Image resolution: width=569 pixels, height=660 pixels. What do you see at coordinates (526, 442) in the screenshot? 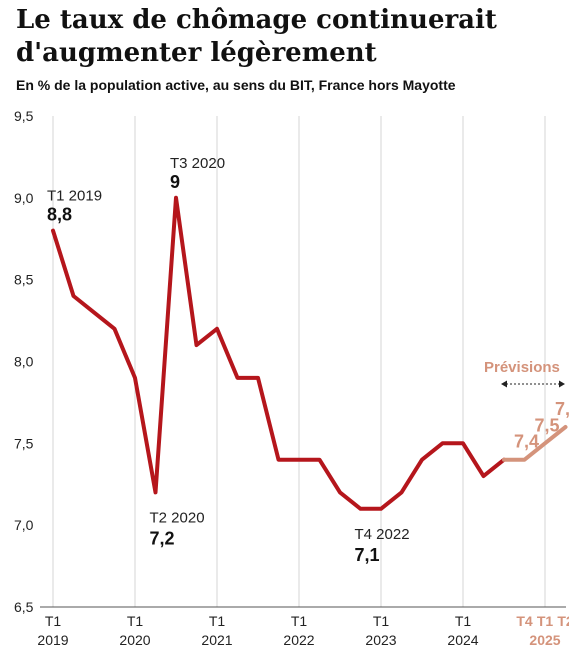
I see `forecast-data-label: 7,4` at bounding box center [526, 442].